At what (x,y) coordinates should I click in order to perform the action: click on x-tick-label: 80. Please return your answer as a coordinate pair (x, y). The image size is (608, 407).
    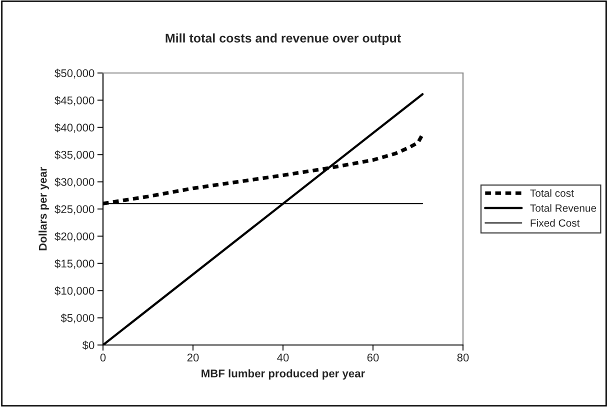
    Looking at the image, I should click on (463, 358).